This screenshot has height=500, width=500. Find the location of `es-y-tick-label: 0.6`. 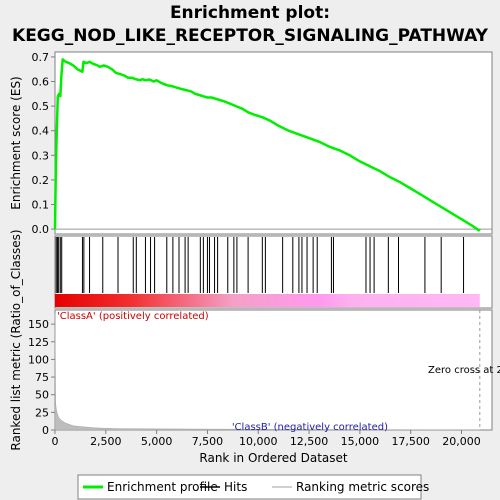

es-y-tick-label: 0.6 is located at coordinates (41, 82).